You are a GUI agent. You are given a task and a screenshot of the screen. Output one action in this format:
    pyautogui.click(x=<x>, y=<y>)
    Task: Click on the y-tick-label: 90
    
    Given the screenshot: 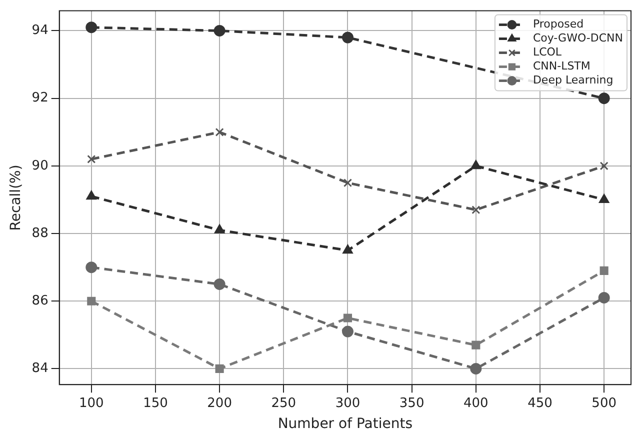 What is the action you would take?
    pyautogui.click(x=40, y=166)
    